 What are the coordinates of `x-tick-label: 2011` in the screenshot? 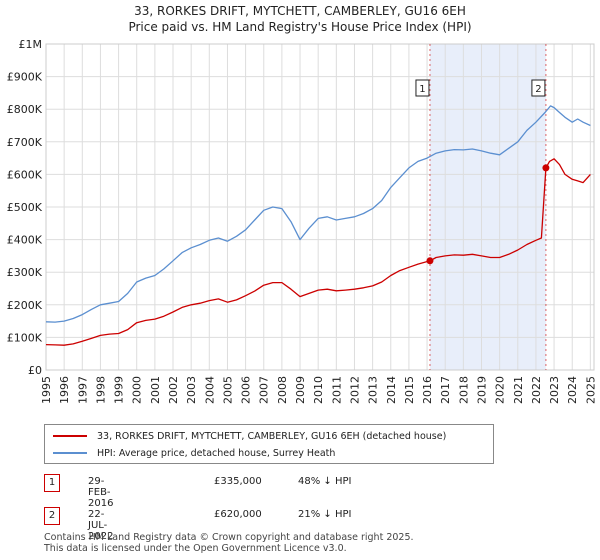 It's located at (336, 390).